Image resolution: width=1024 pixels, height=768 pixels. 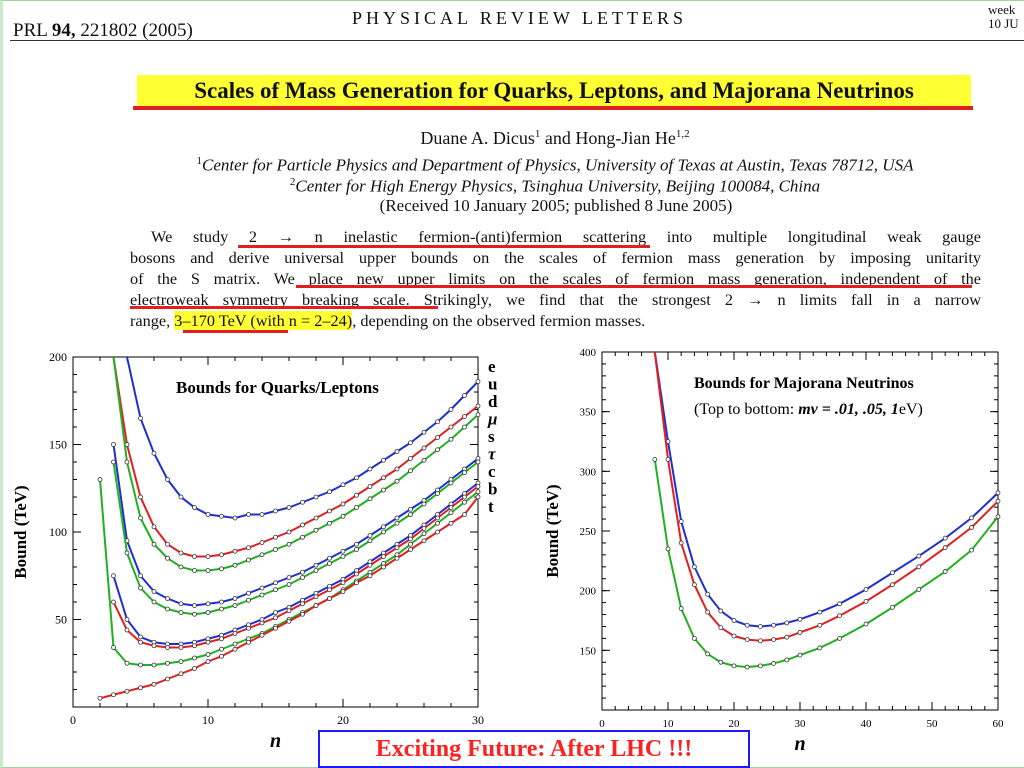 I want to click on y-tick-label: 150, so click(x=58, y=445).